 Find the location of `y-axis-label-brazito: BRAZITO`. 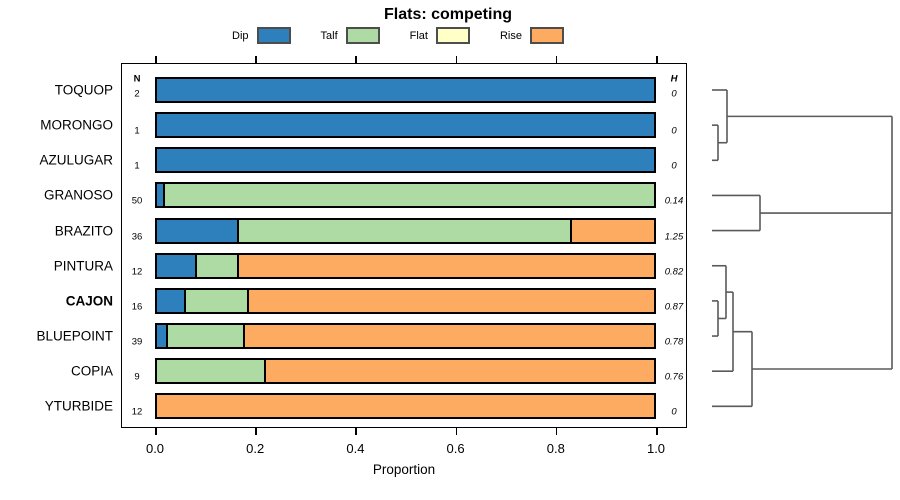

y-axis-label-brazito: BRAZITO is located at coordinates (83, 231).